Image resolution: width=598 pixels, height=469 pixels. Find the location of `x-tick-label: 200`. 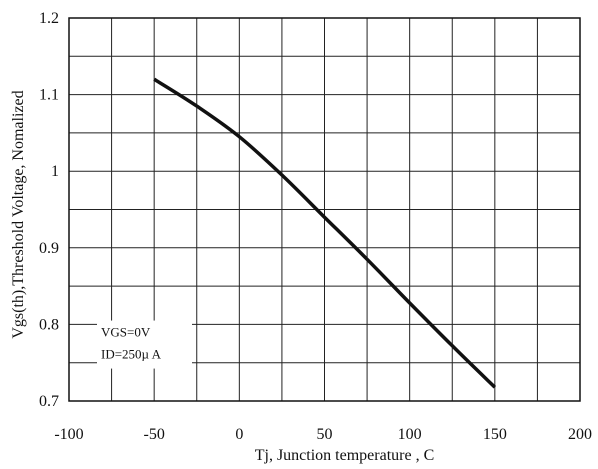

x-tick-label: 200 is located at coordinates (580, 434).